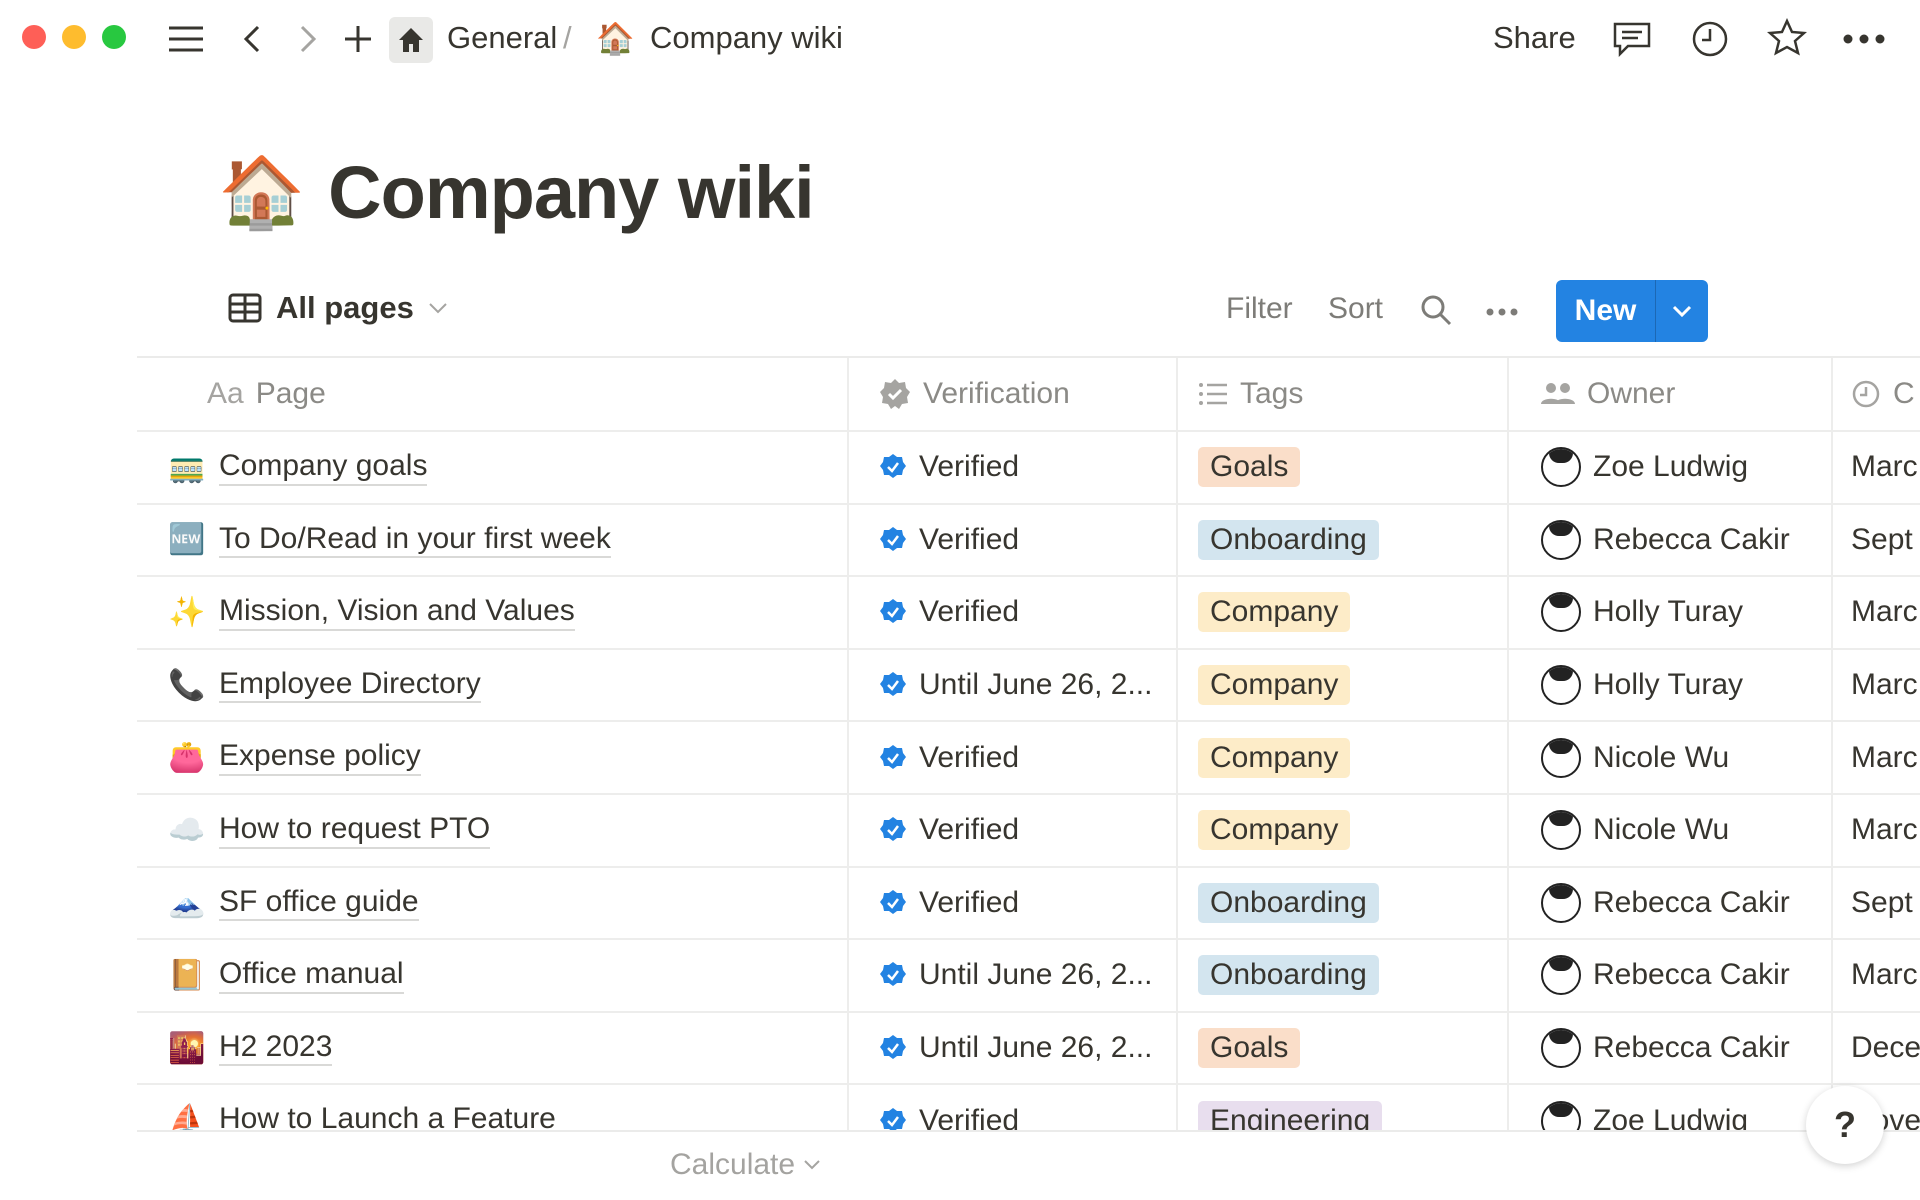 This screenshot has height=1200, width=1920. What do you see at coordinates (311, 975) in the screenshot?
I see `page-link: Office manual` at bounding box center [311, 975].